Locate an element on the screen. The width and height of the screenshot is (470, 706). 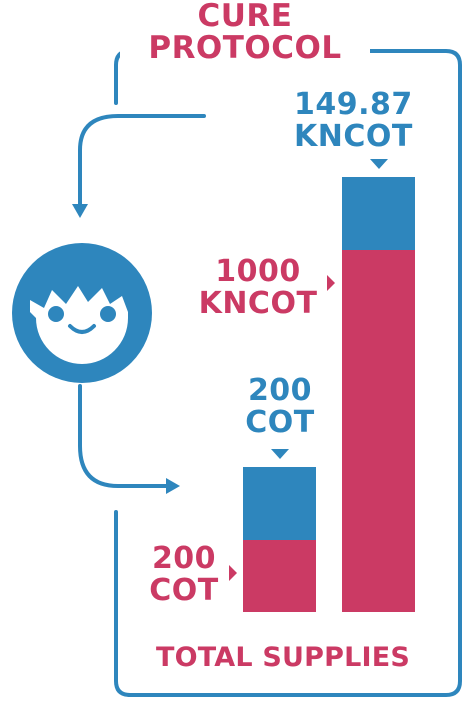
bar-large-side-label-unit: KNCOT is located at coordinates (258, 303).